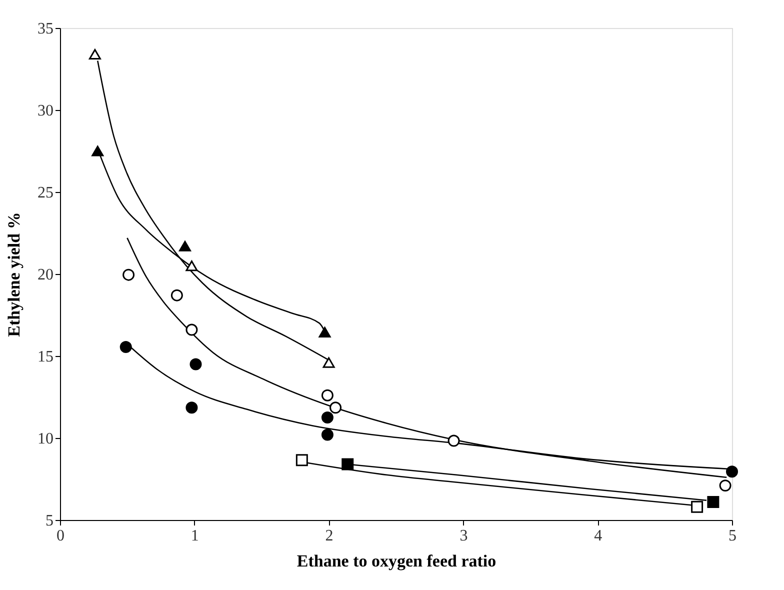 Image resolution: width=784 pixels, height=590 pixels. I want to click on x-tick-label: 3, so click(464, 536).